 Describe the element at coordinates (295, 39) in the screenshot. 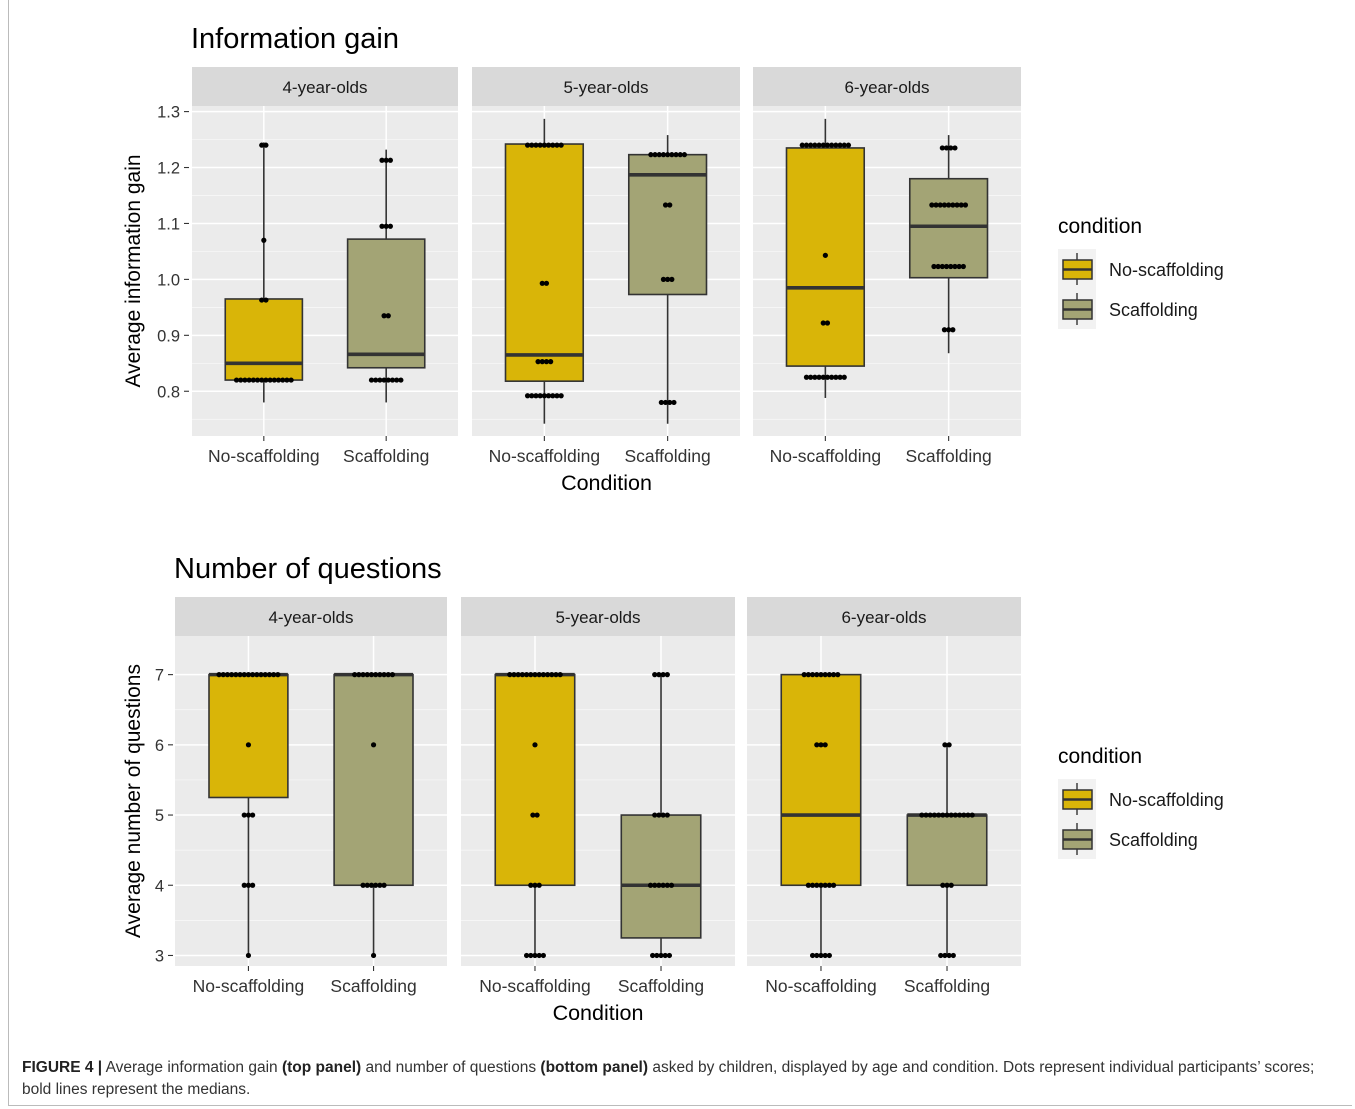

I see `chart-title: Information gain` at that location.